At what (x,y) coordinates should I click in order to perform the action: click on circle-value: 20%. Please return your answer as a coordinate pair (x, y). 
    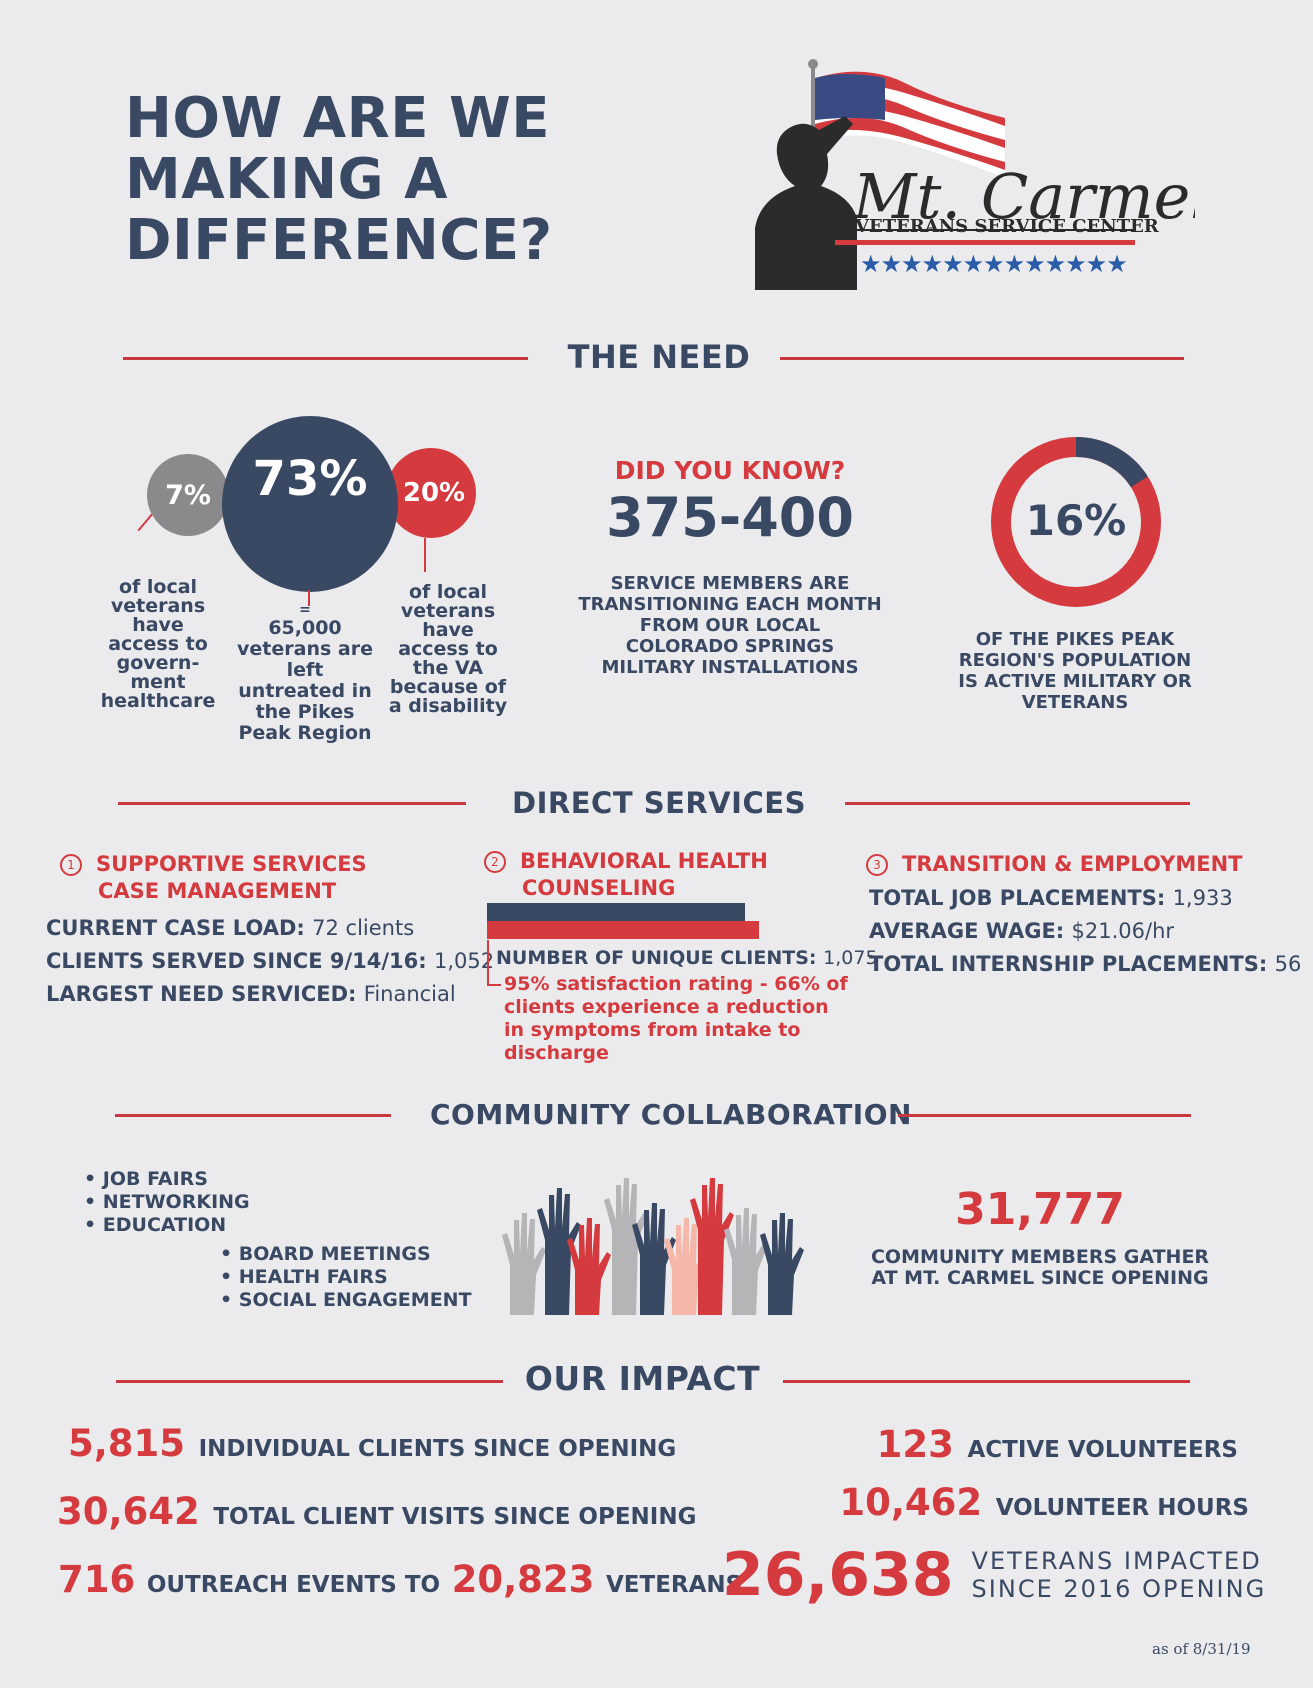
    Looking at the image, I should click on (434, 493).